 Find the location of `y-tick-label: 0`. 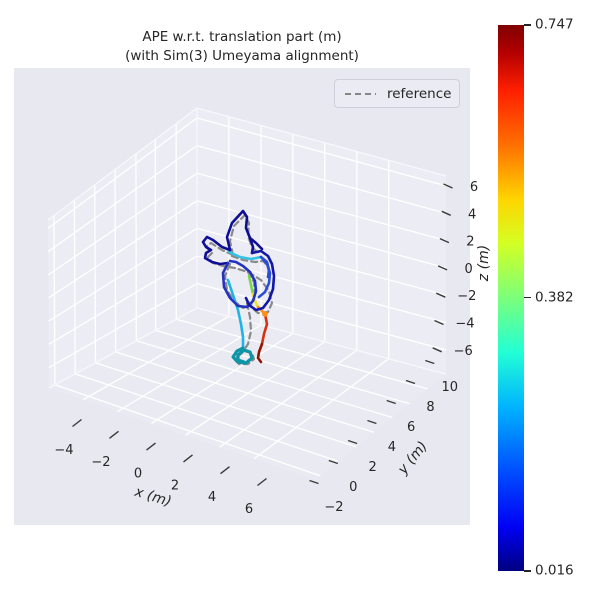

y-tick-label: 0 is located at coordinates (353, 487).